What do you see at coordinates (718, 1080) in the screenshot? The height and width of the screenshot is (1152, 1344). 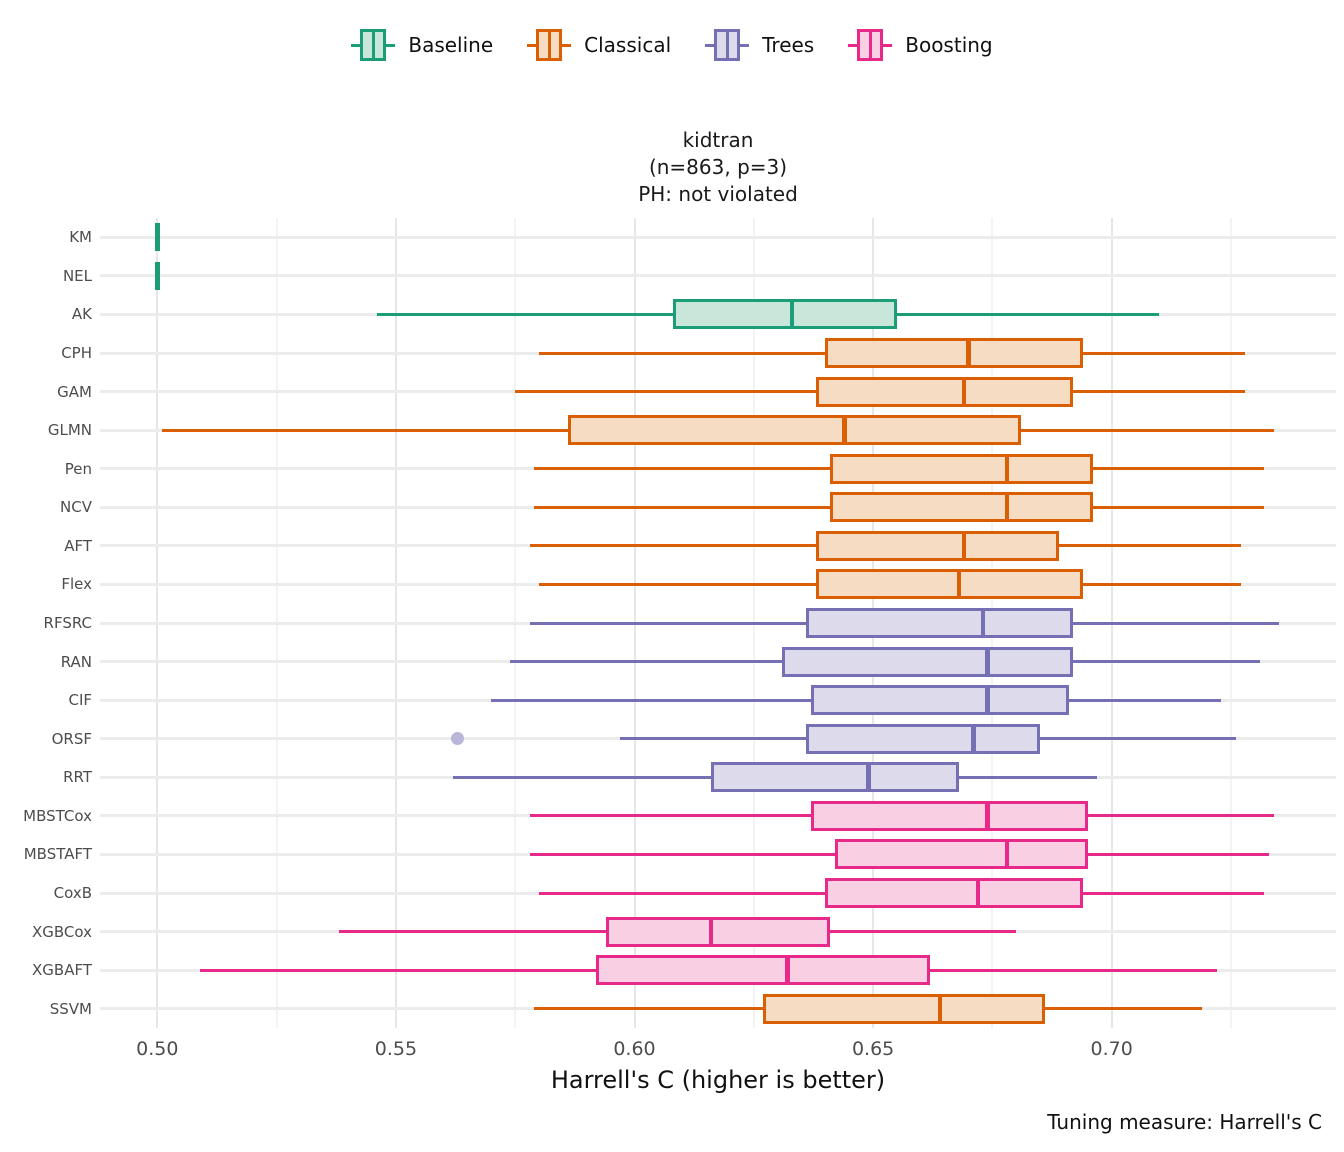 I see `x-axis-title: Harrell's C (higher is better)` at bounding box center [718, 1080].